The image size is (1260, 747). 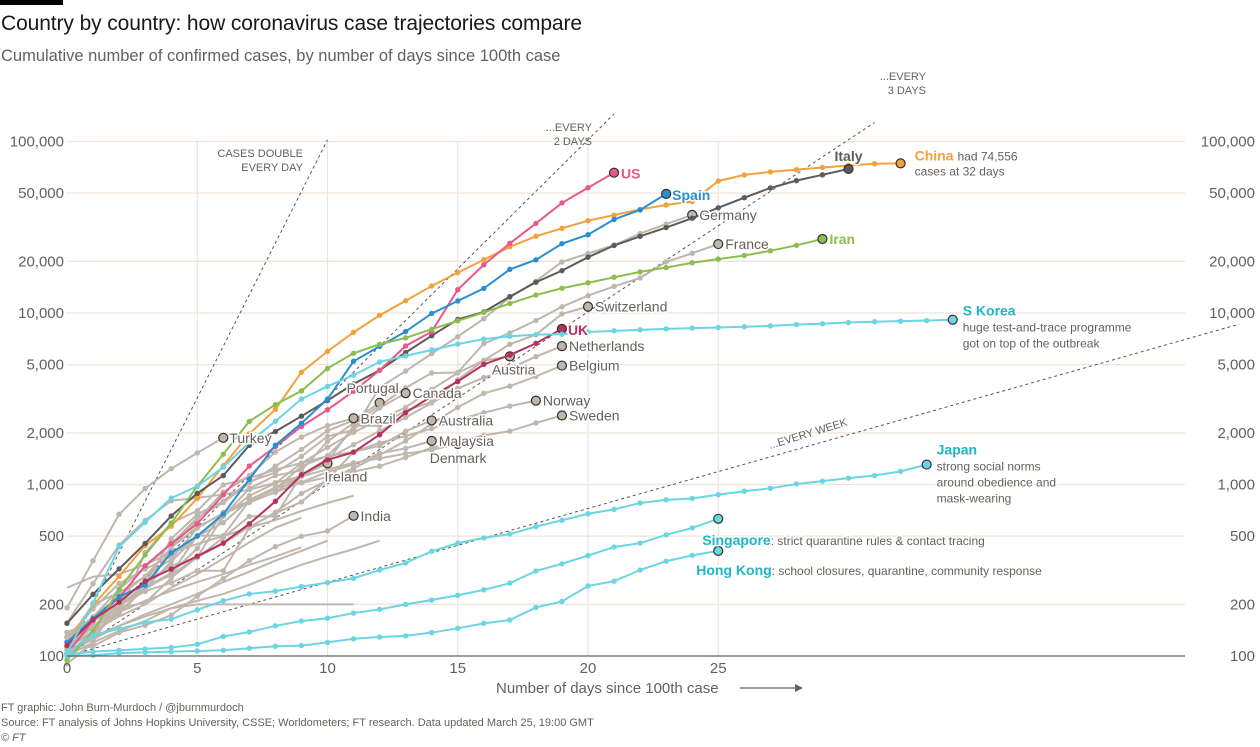 What do you see at coordinates (1242, 656) in the screenshot?
I see `y-tick-label-right: 100` at bounding box center [1242, 656].